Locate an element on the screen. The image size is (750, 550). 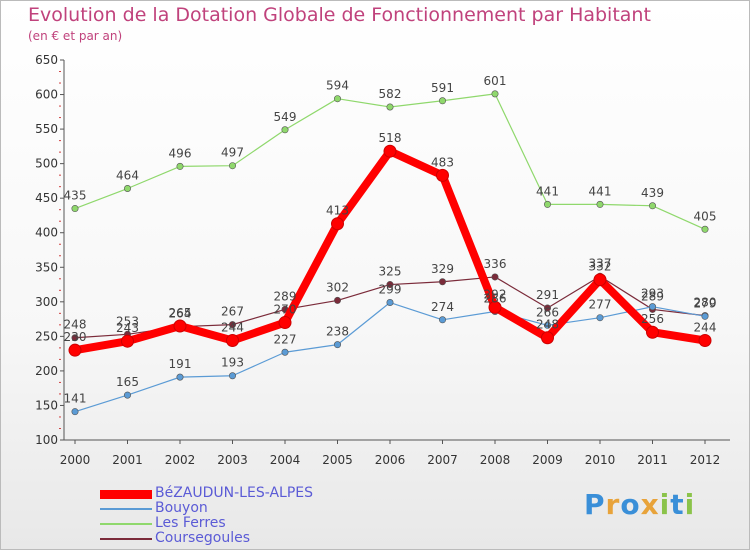
data-label-1-11: 293 is located at coordinates (652, 294).